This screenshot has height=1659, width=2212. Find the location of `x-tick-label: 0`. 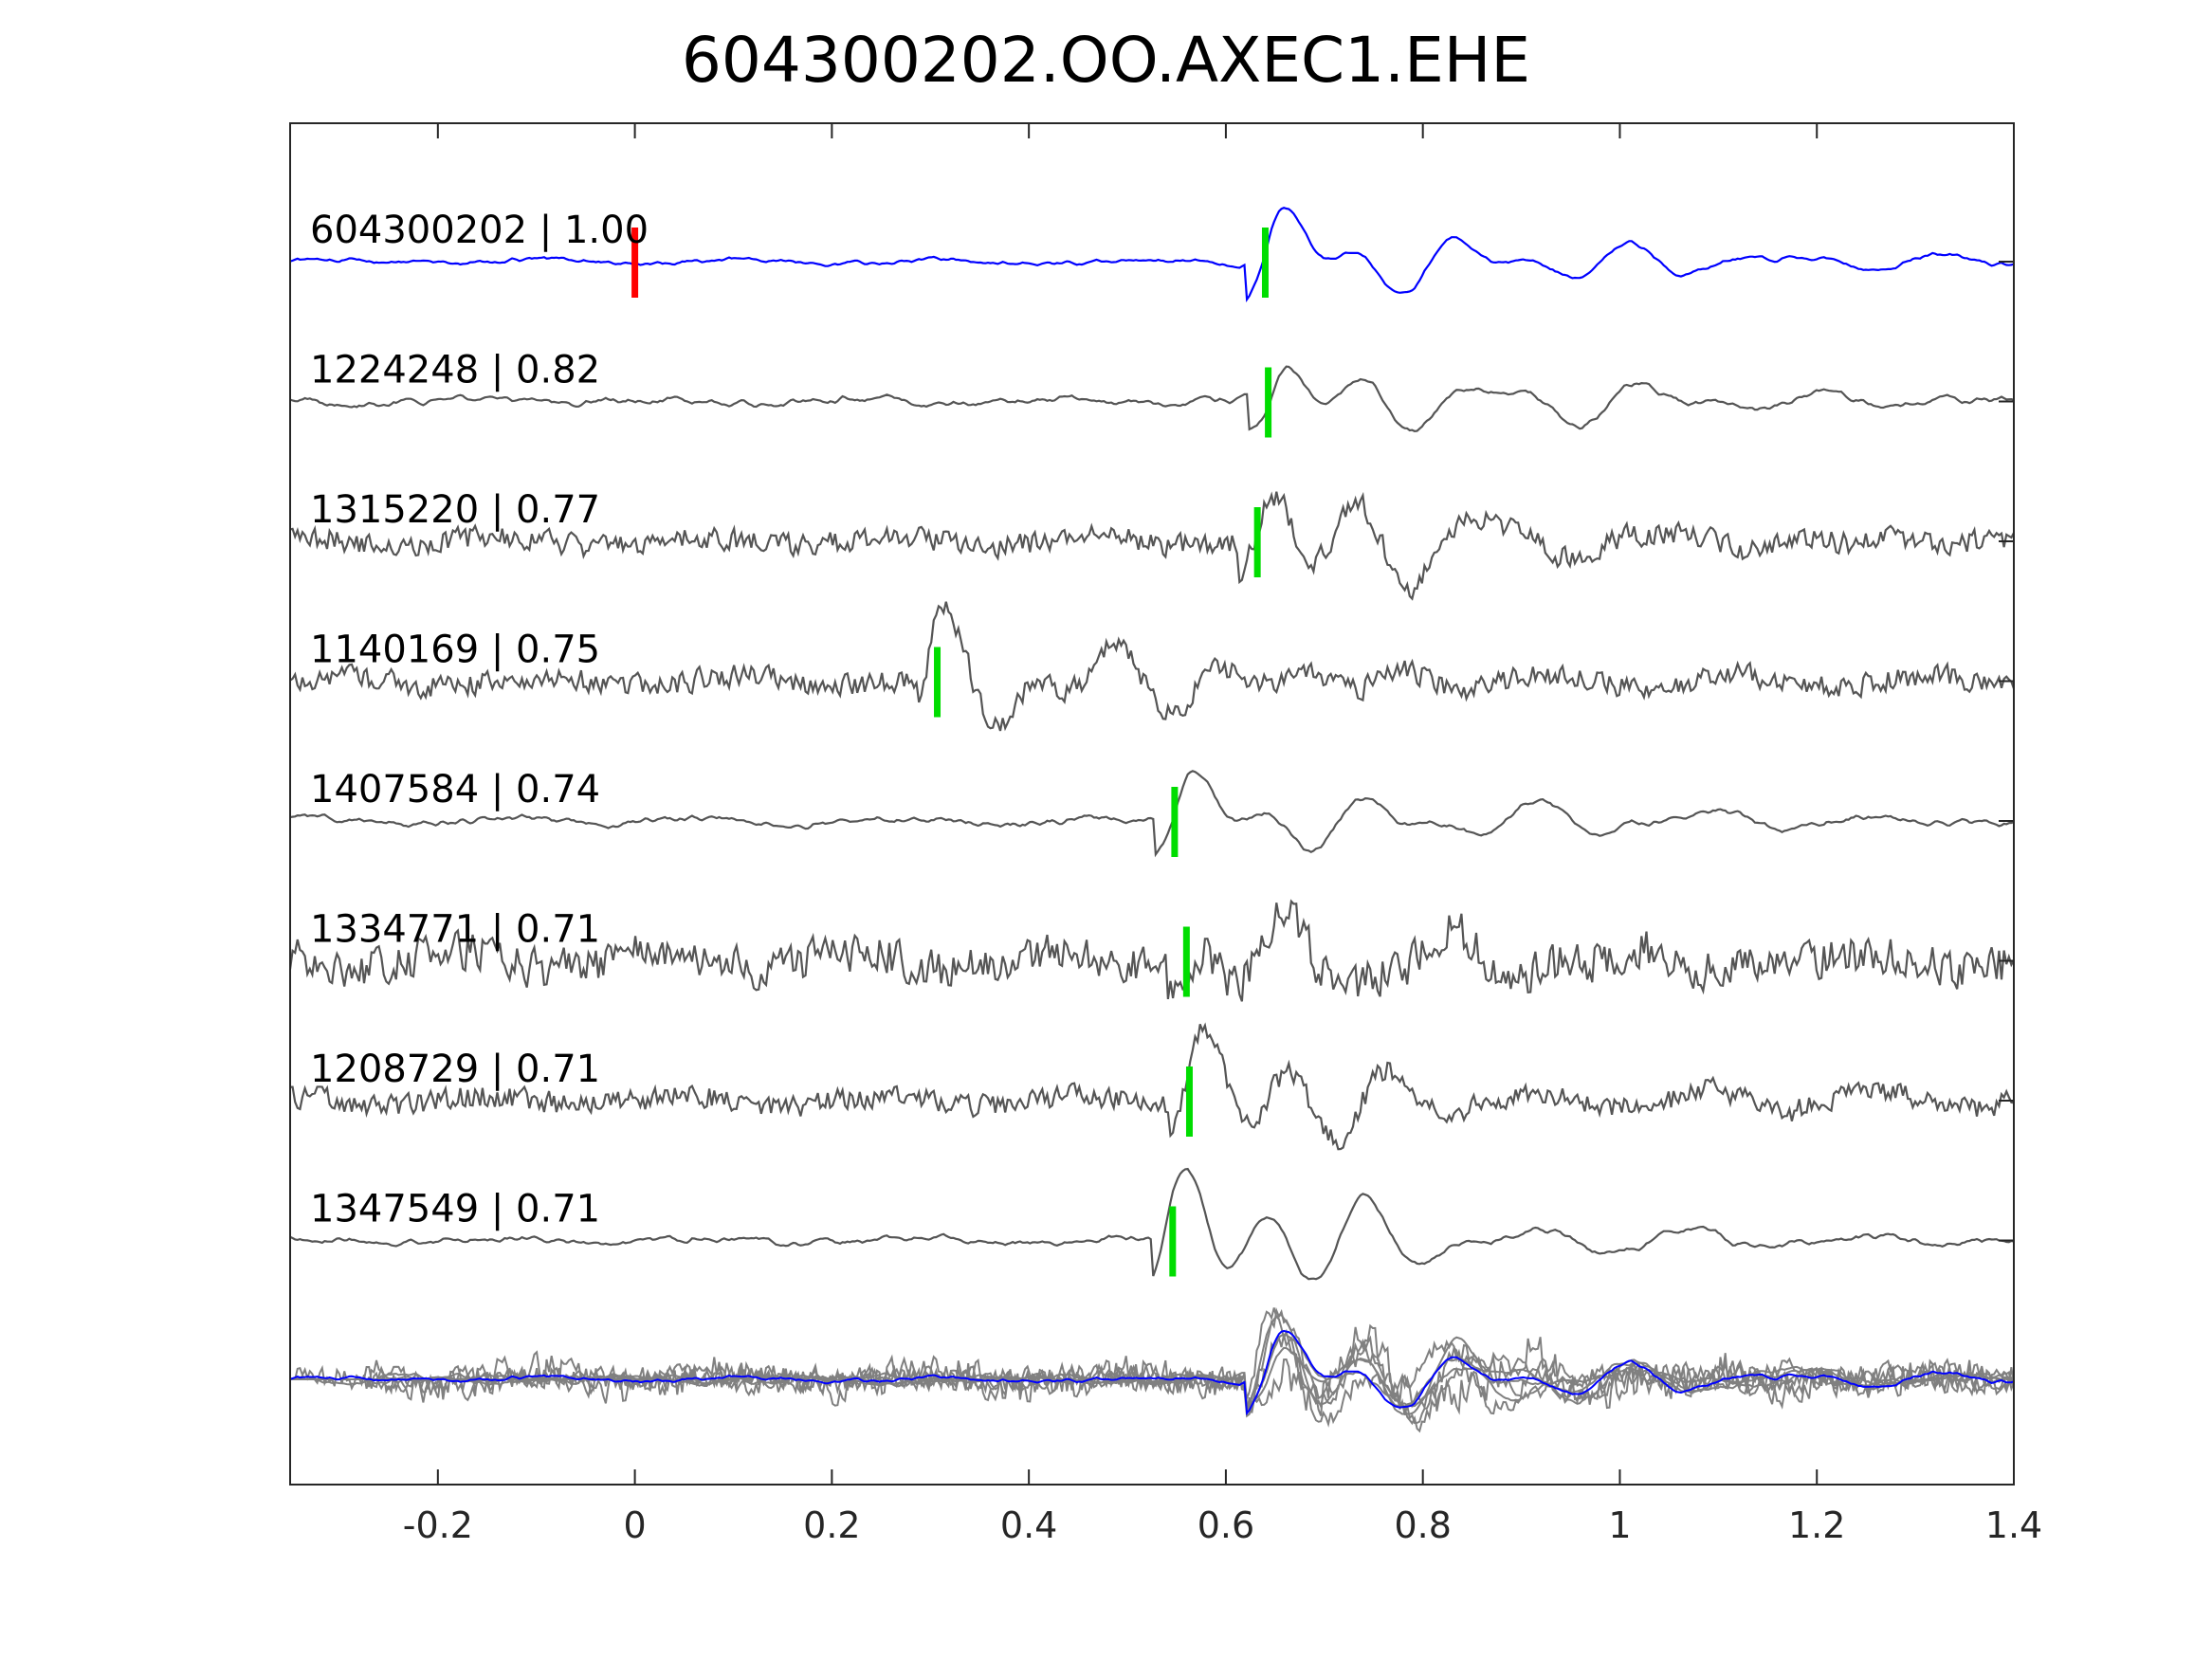

x-tick-label: 0 is located at coordinates (635, 1525).